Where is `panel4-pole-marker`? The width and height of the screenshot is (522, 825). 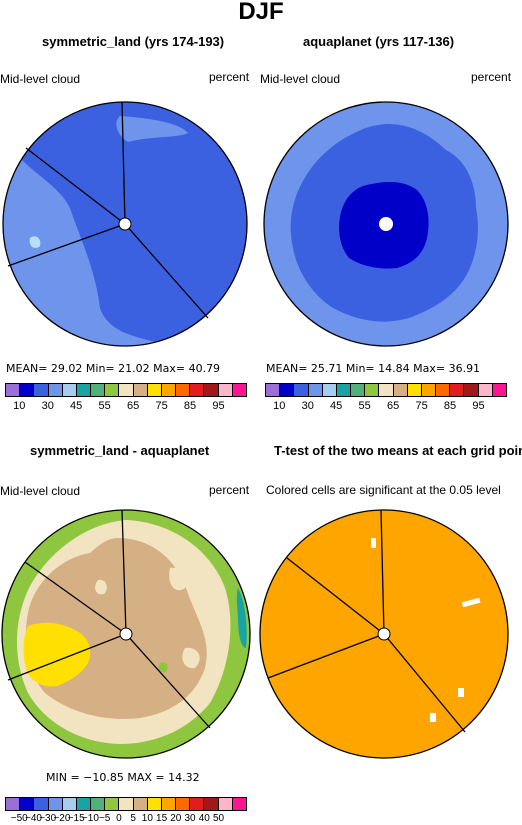
panel4-pole-marker is located at coordinates (384, 634).